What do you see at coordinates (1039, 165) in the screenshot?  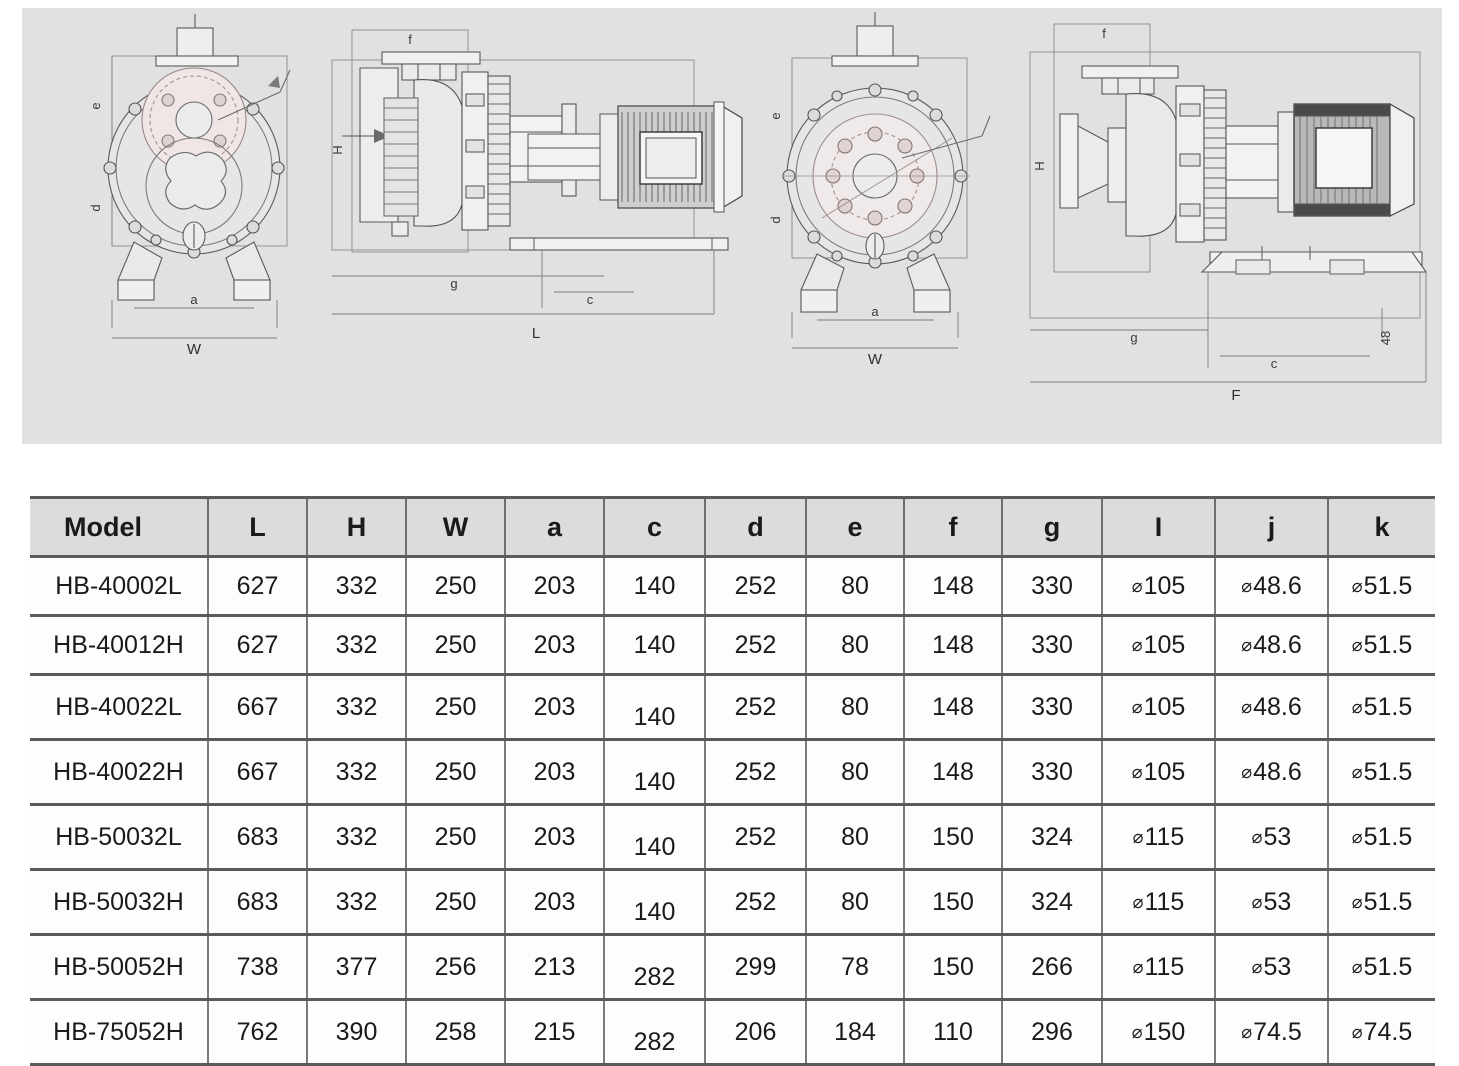 I see `label-H-right: H` at bounding box center [1039, 165].